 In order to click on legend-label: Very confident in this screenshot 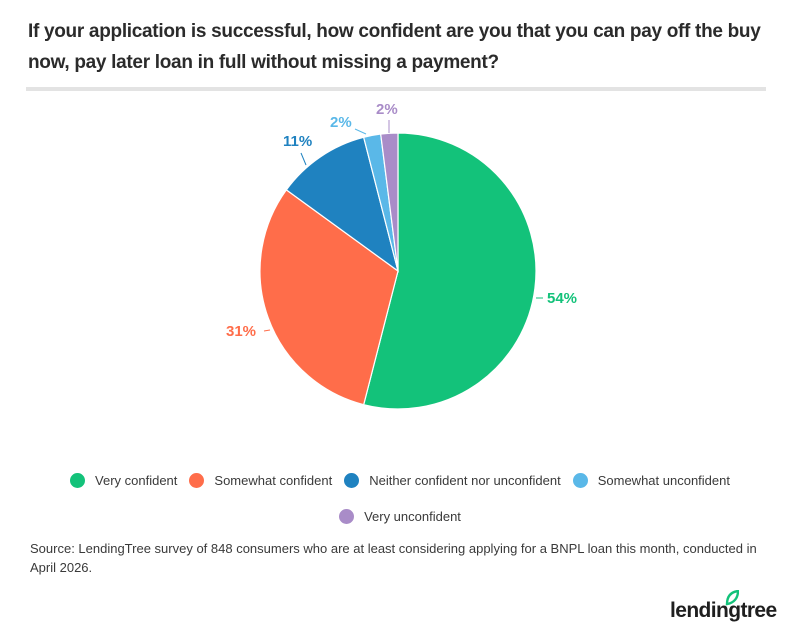, I will do `click(136, 480)`.